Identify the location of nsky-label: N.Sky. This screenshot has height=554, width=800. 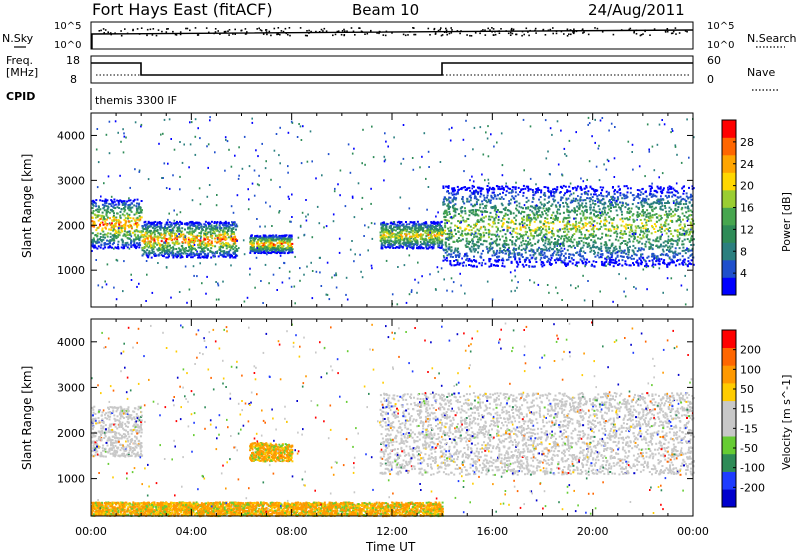
(18, 38).